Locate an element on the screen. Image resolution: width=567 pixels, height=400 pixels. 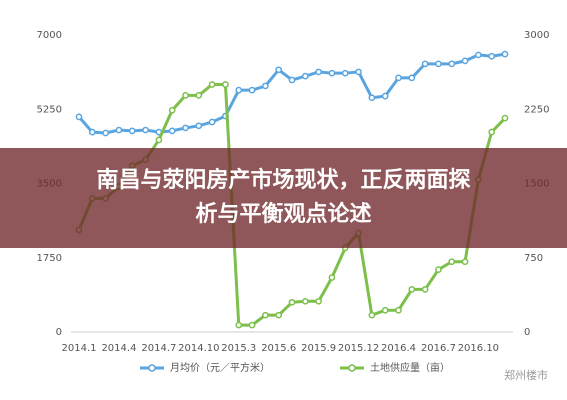
y2-tick-label: 2250 is located at coordinates (536, 109).